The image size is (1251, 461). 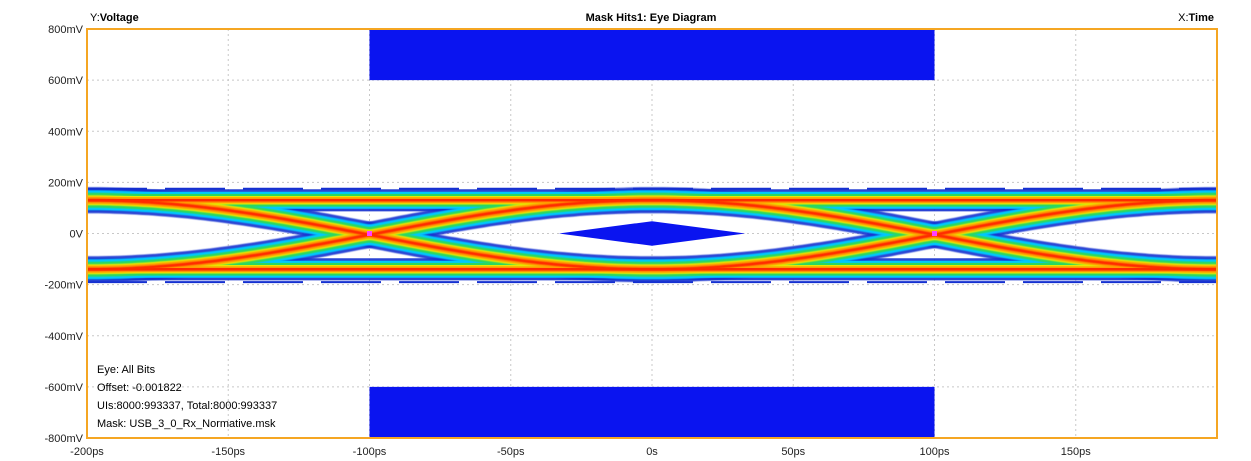 What do you see at coordinates (63, 388) in the screenshot?
I see `y-tick-label-7: -600mV` at bounding box center [63, 388].